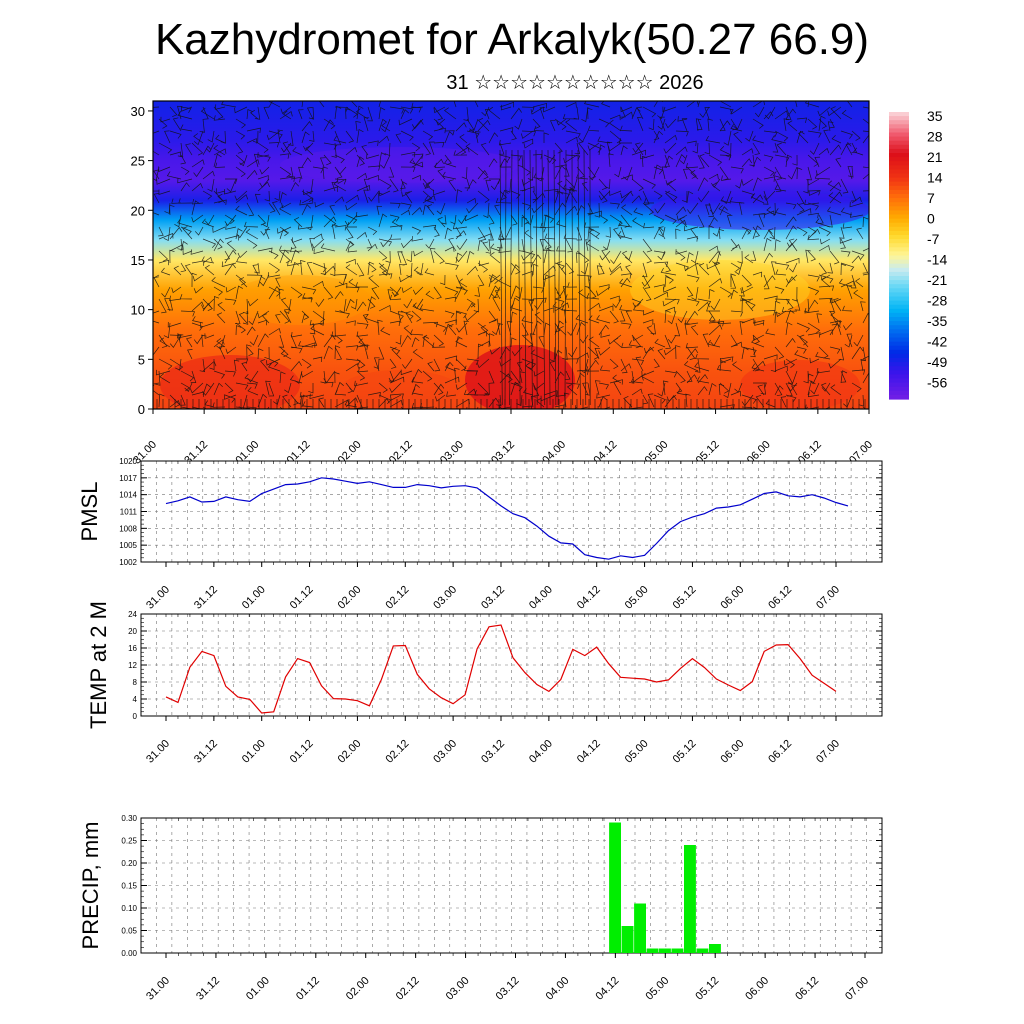 The height and width of the screenshot is (1024, 1024). Describe the element at coordinates (138, 310) in the screenshot. I see `y-tick-label: 10` at that location.